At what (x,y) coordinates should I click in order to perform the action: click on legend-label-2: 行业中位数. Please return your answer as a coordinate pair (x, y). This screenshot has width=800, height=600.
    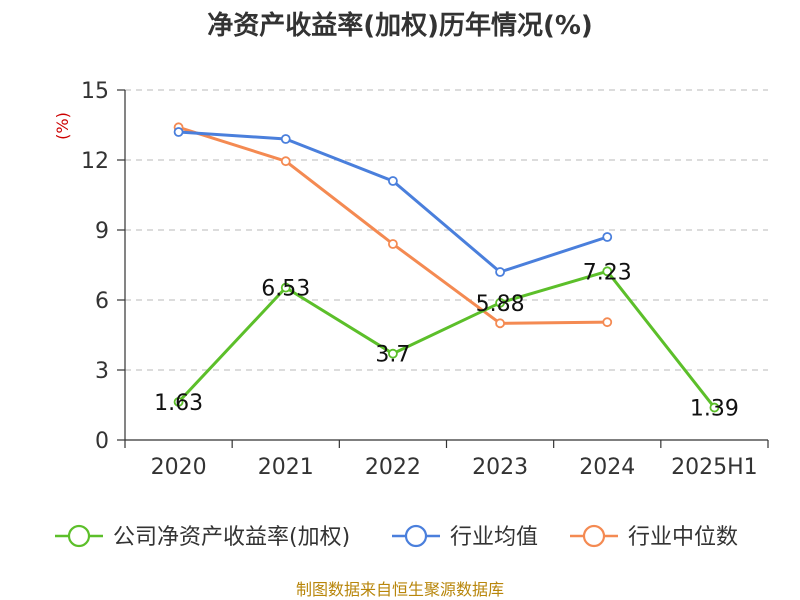
    Looking at the image, I should click on (683, 537).